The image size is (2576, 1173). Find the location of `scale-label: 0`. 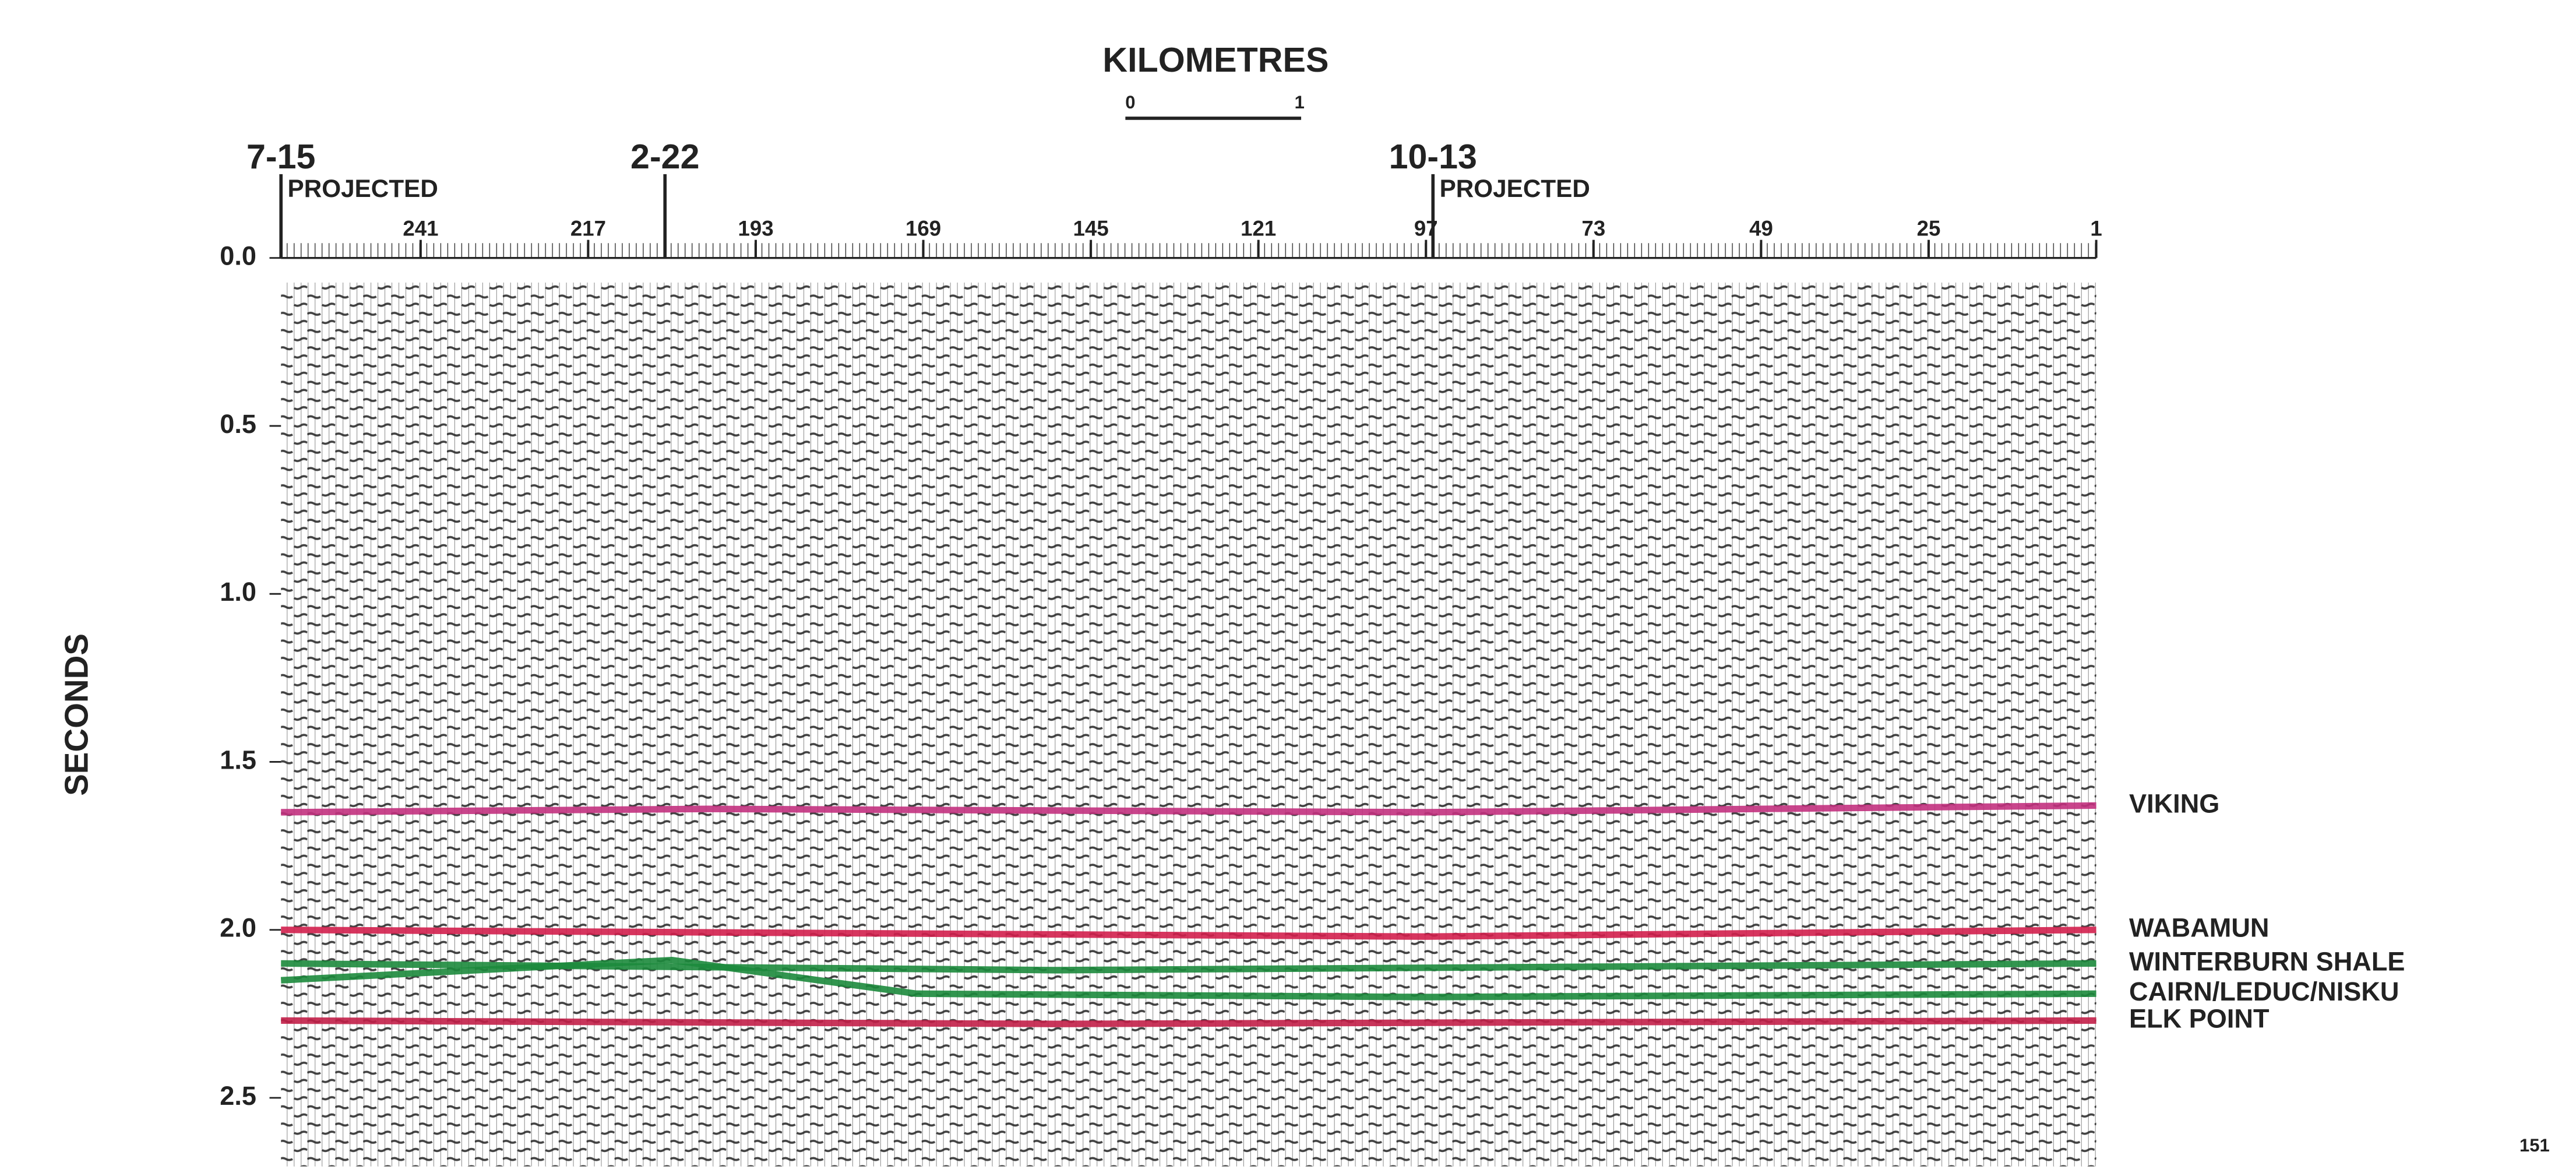

scale-label: 0 is located at coordinates (1130, 102).